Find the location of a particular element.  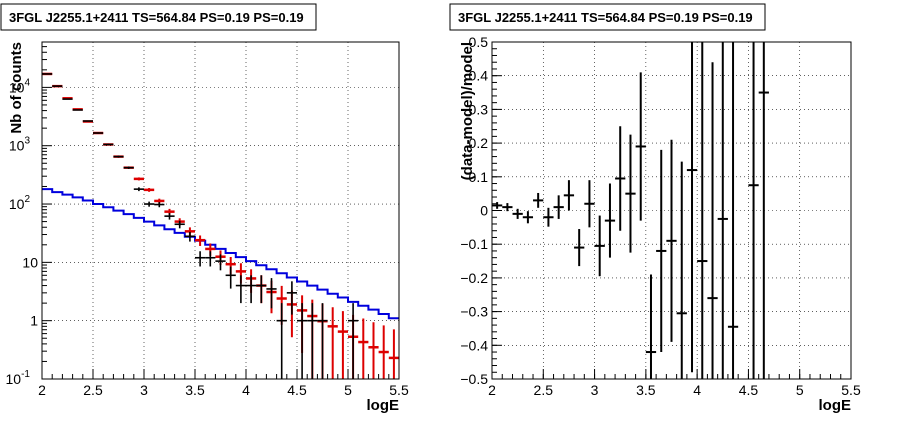

y-axis-title: Nb of counts is located at coordinates (16, 88).